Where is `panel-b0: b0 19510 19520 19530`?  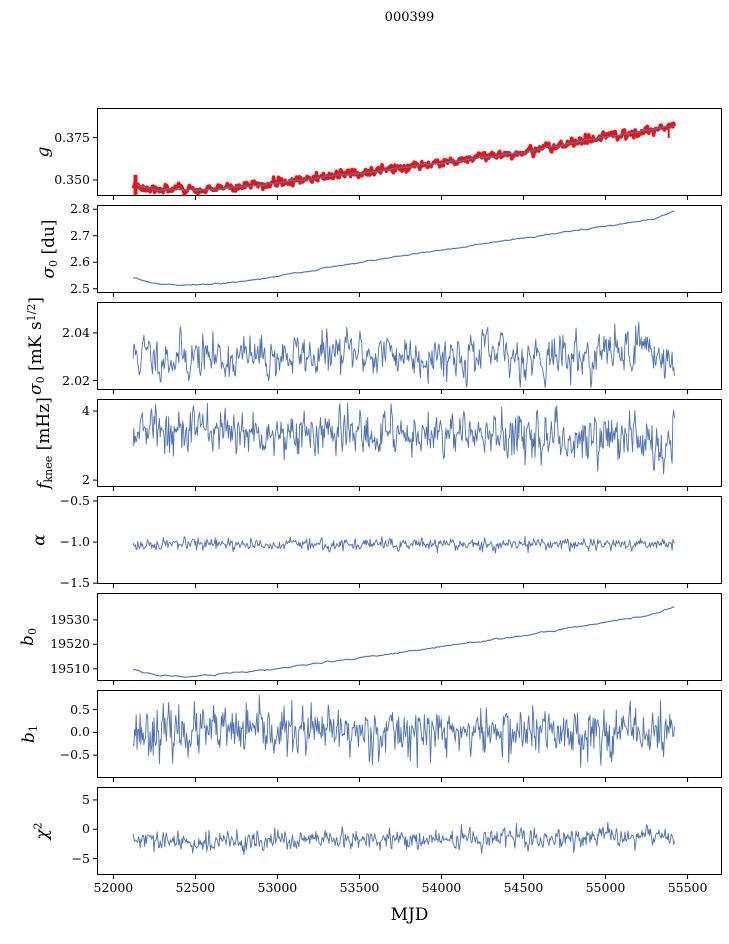 panel-b0: b0 19510 19520 19530 is located at coordinates (364, 639).